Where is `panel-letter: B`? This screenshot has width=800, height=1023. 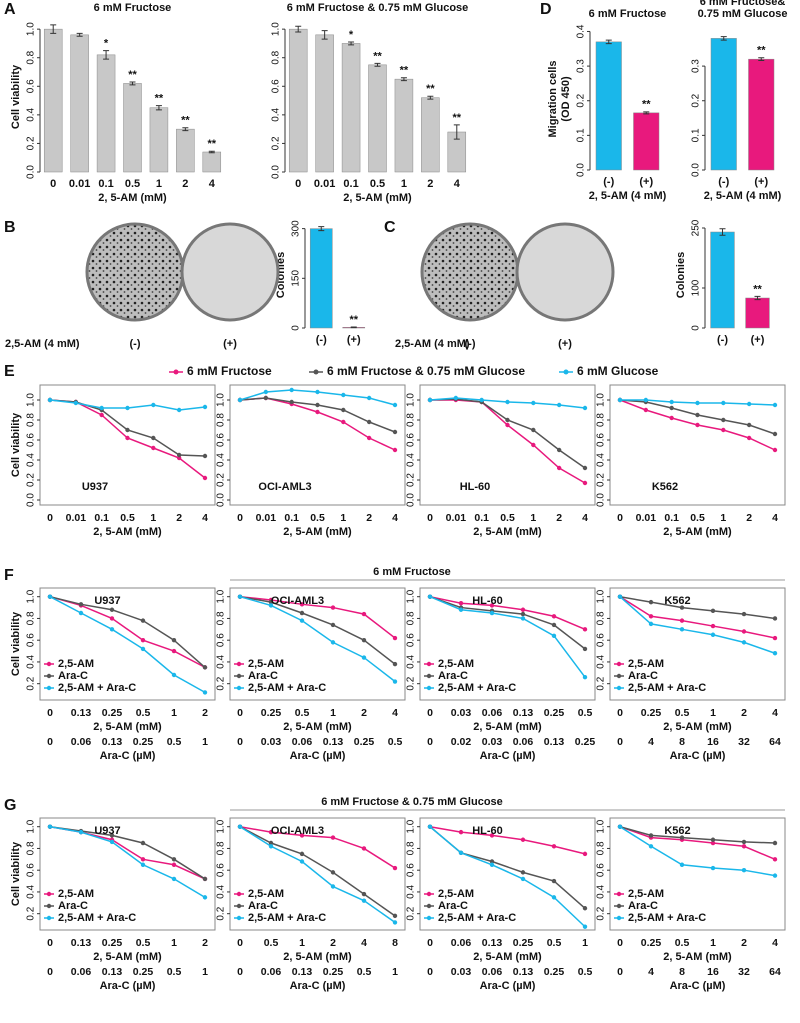
panel-letter: B is located at coordinates (10, 227).